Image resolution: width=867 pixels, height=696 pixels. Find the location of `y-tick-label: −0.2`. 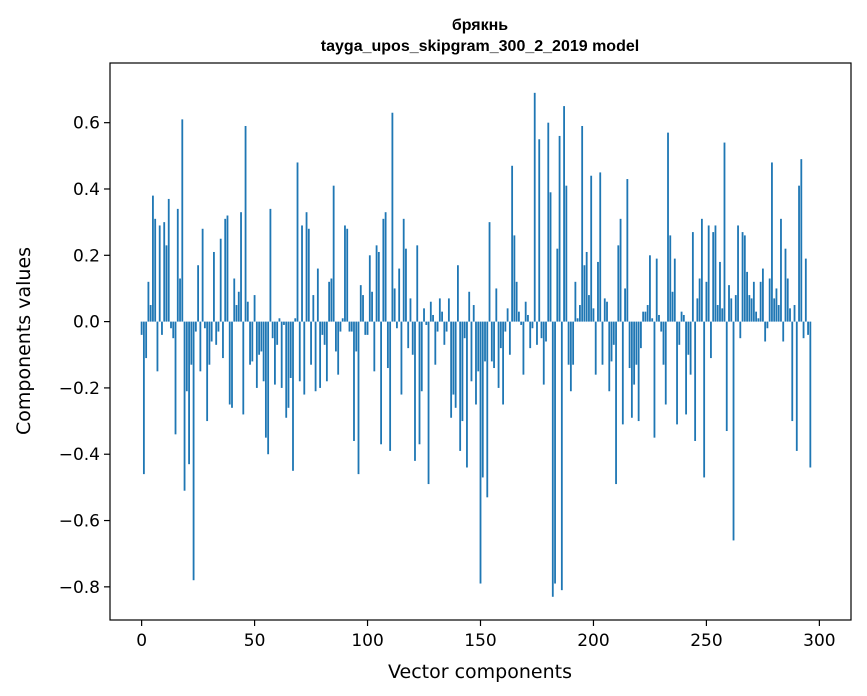

y-tick-label: −0.2 is located at coordinates (79, 389).